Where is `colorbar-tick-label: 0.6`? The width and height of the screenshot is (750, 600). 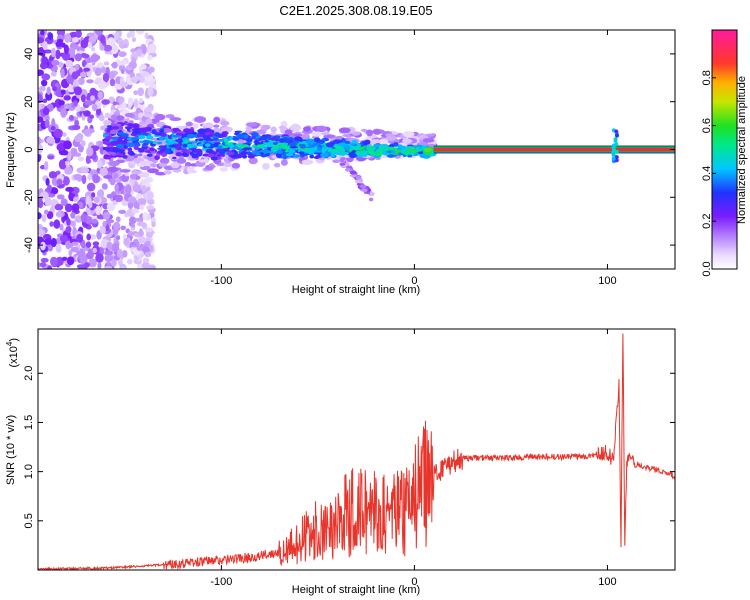 colorbar-tick-label: 0.6 is located at coordinates (707, 125).